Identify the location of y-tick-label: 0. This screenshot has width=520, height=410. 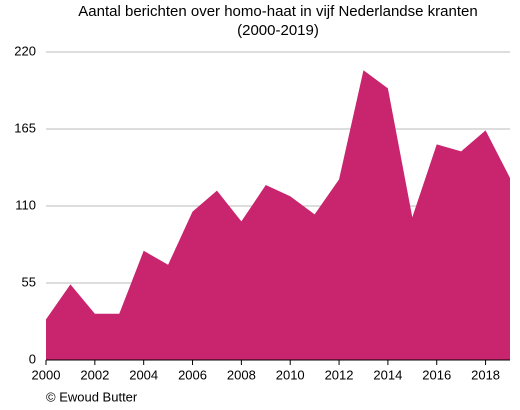
(32, 358).